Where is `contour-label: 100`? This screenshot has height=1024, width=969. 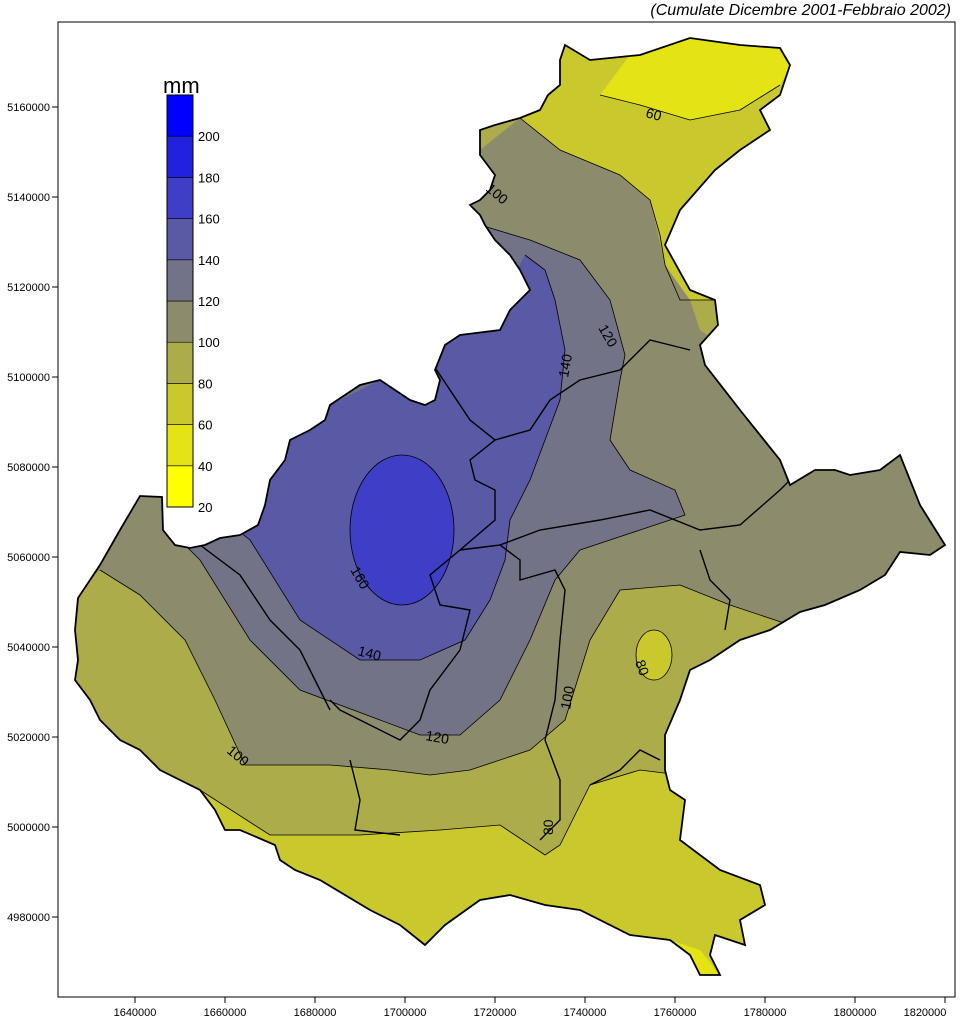
contour-label: 100 is located at coordinates (567, 698).